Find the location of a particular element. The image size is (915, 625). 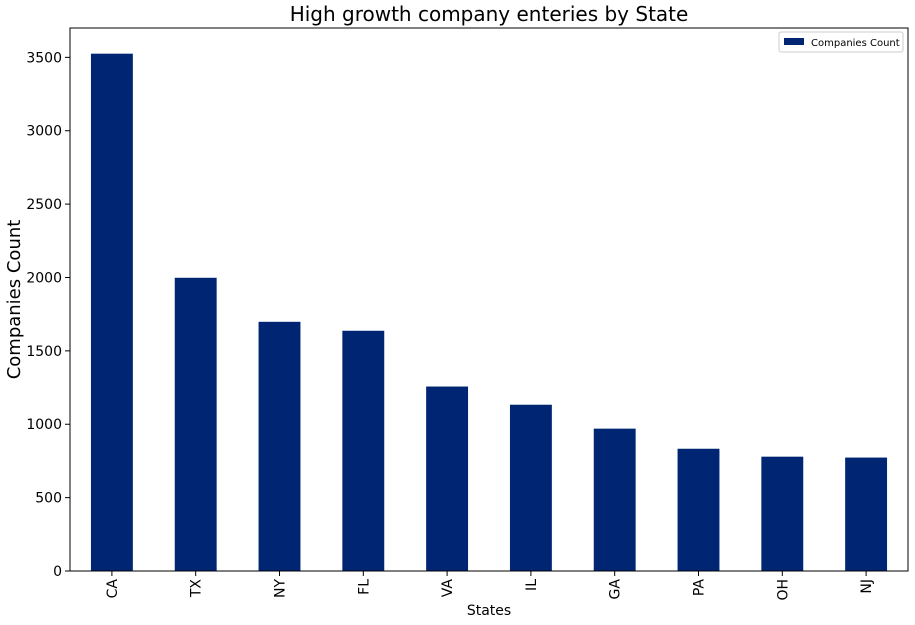

bar-pa is located at coordinates (698, 509).